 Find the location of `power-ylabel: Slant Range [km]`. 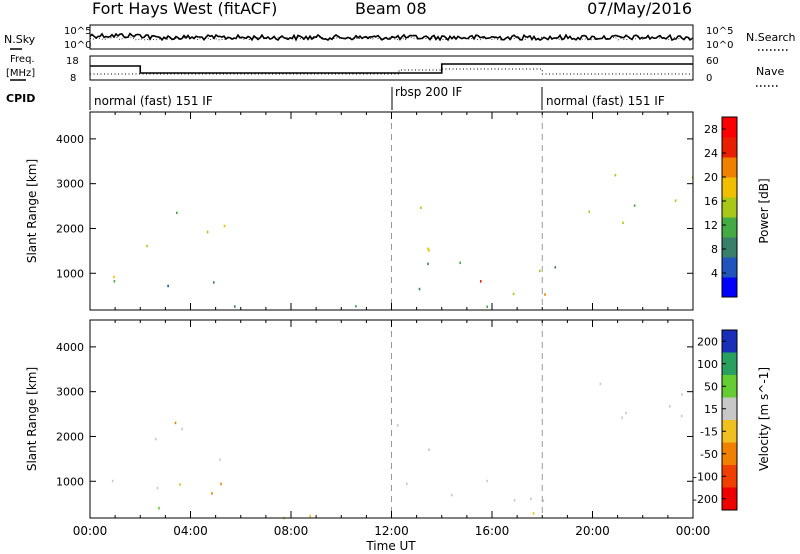

power-ylabel: Slant Range [km] is located at coordinates (32, 211).